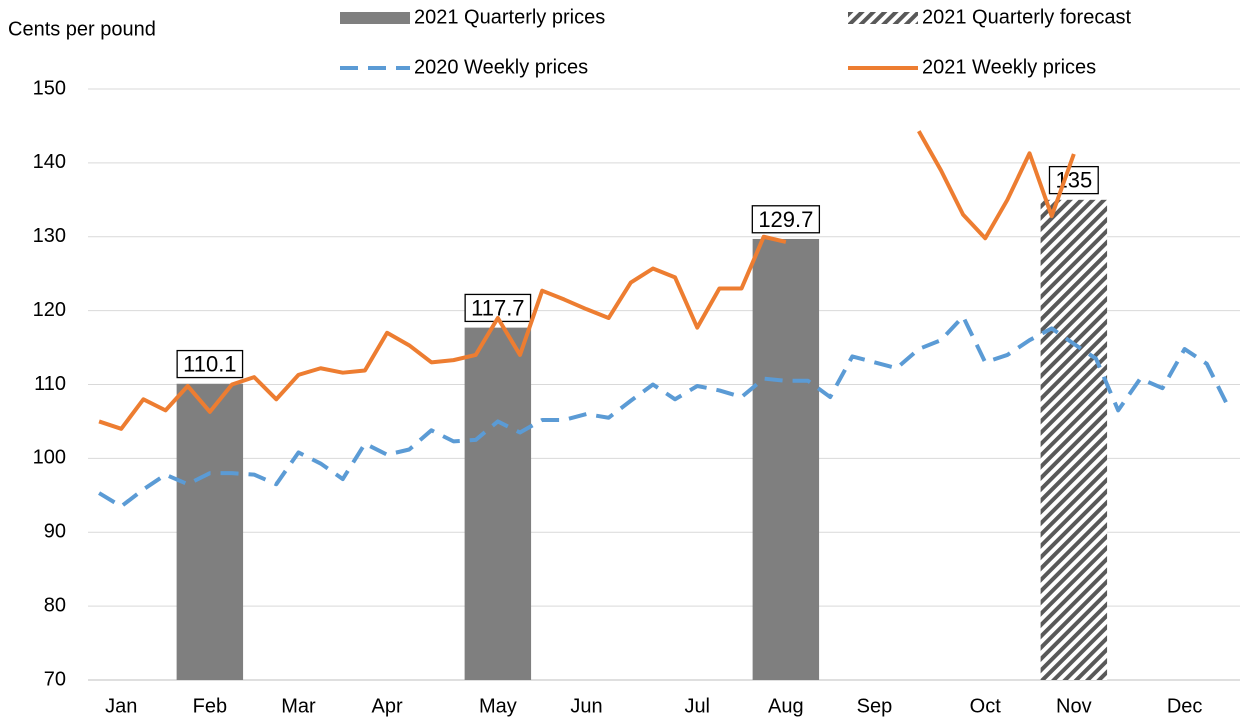 This screenshot has height=725, width=1254. Describe the element at coordinates (55, 532) in the screenshot. I see `y-tick-label: 90` at that location.